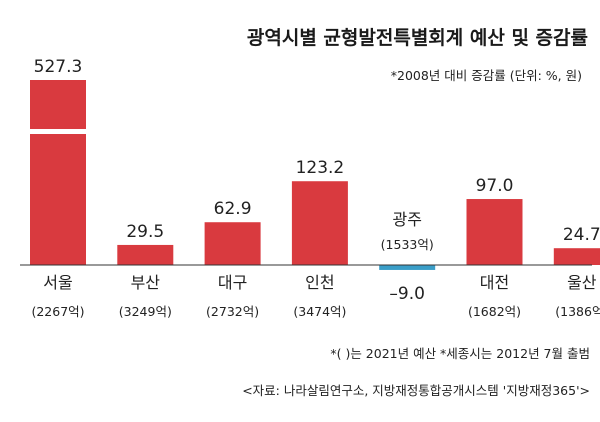 Image resolution: width=600 pixels, height=422 pixels. I want to click on category-label-4: 인천, so click(319, 282).